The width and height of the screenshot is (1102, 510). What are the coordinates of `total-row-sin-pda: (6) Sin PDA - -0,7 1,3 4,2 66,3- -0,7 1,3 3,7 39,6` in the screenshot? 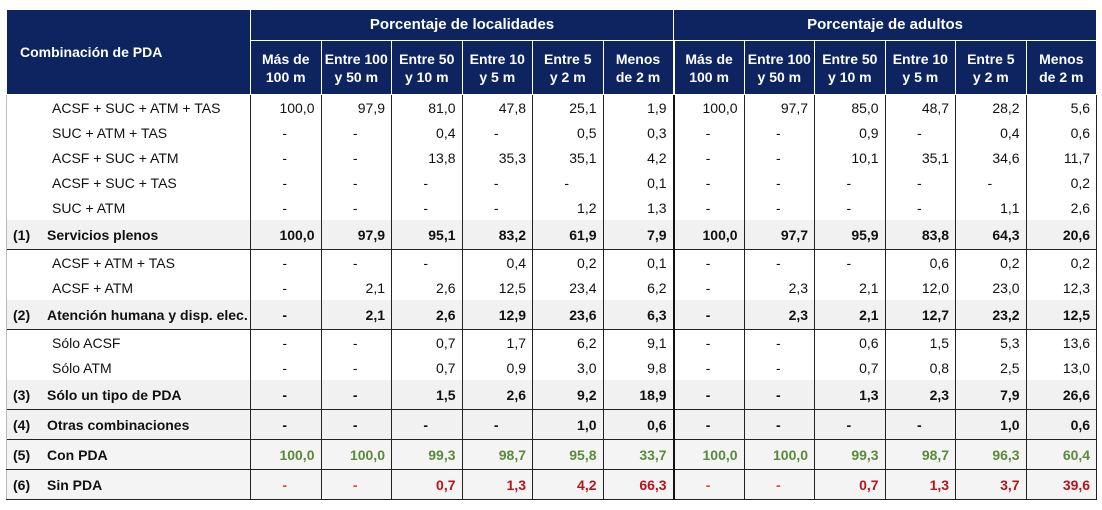 It's located at (552, 484).